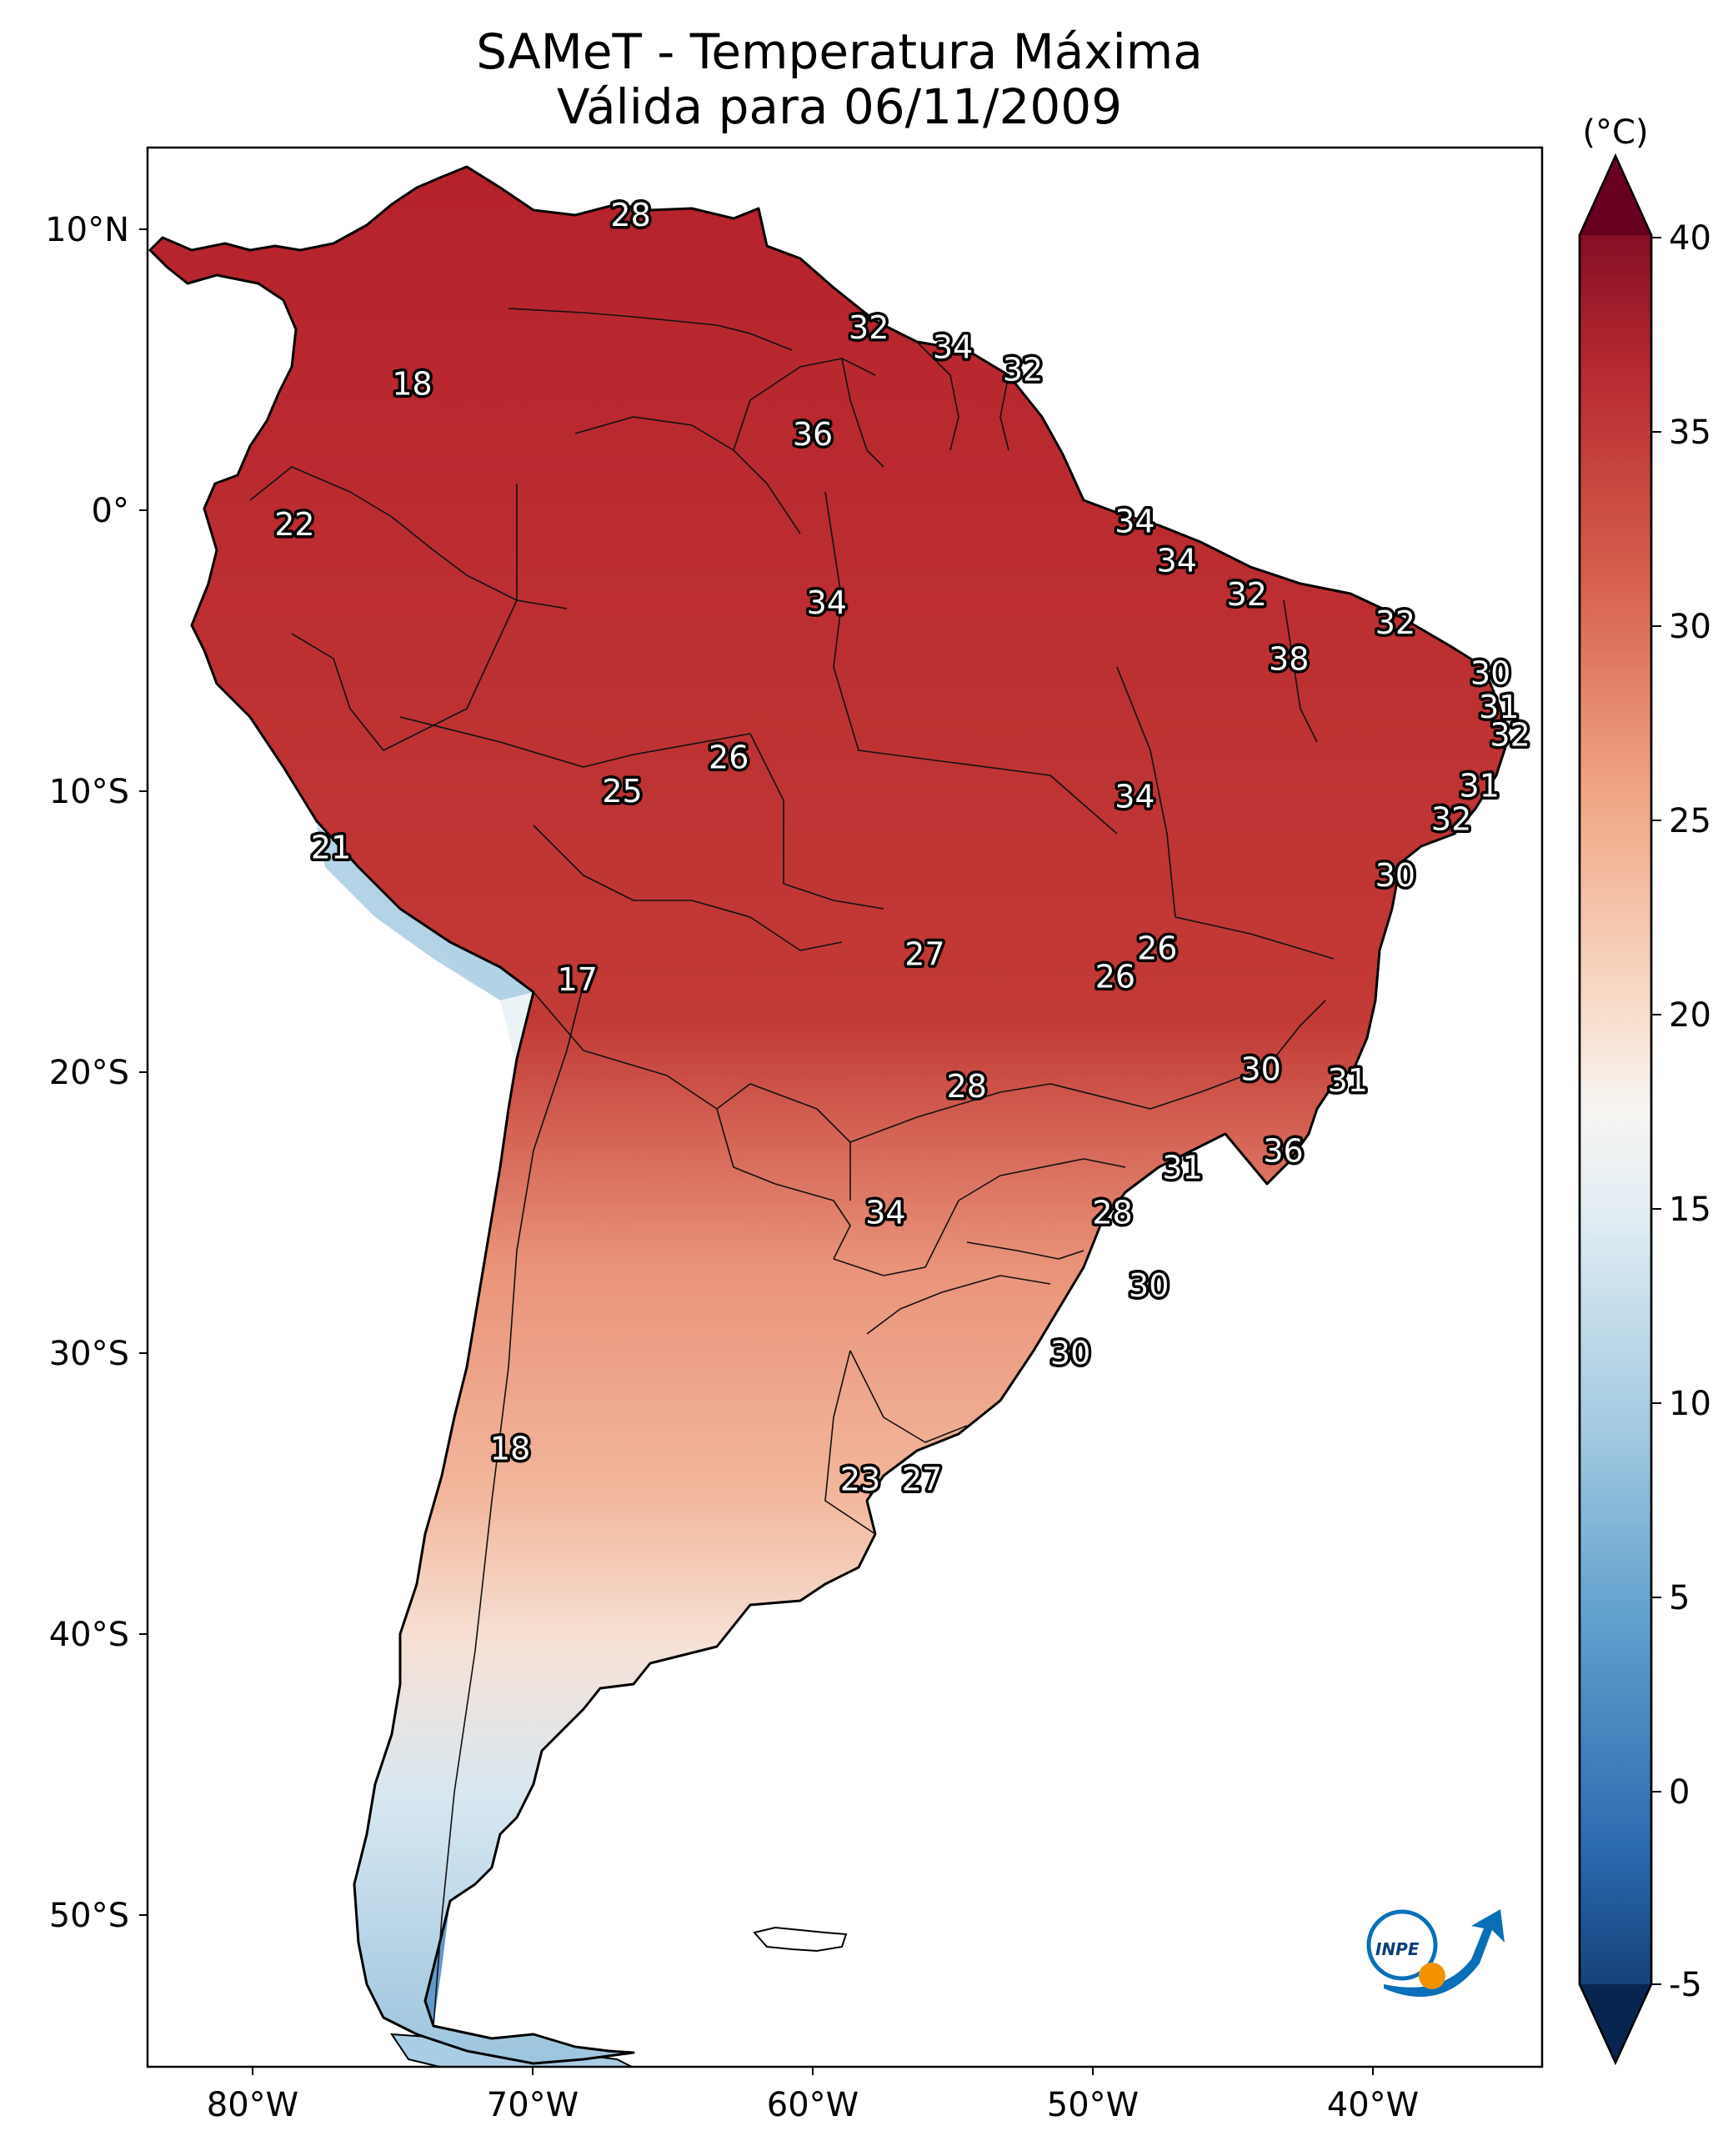 The height and width of the screenshot is (2156, 1723). Describe the element at coordinates (813, 2105) in the screenshot. I see `lon-tick-label: 60°W` at that location.